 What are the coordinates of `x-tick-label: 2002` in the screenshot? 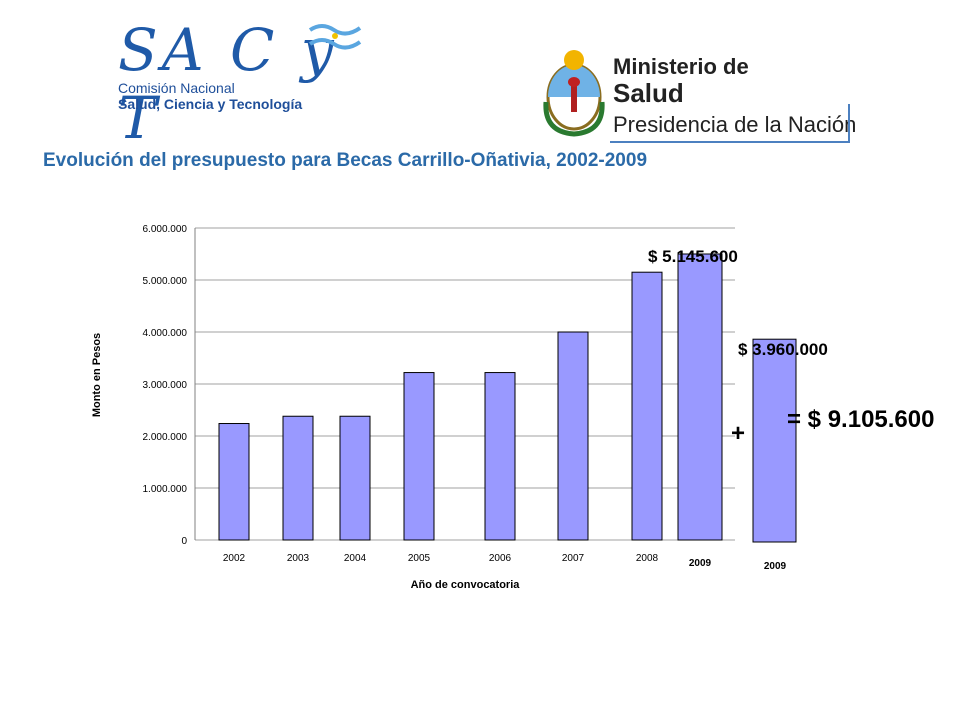 It's located at (234, 558).